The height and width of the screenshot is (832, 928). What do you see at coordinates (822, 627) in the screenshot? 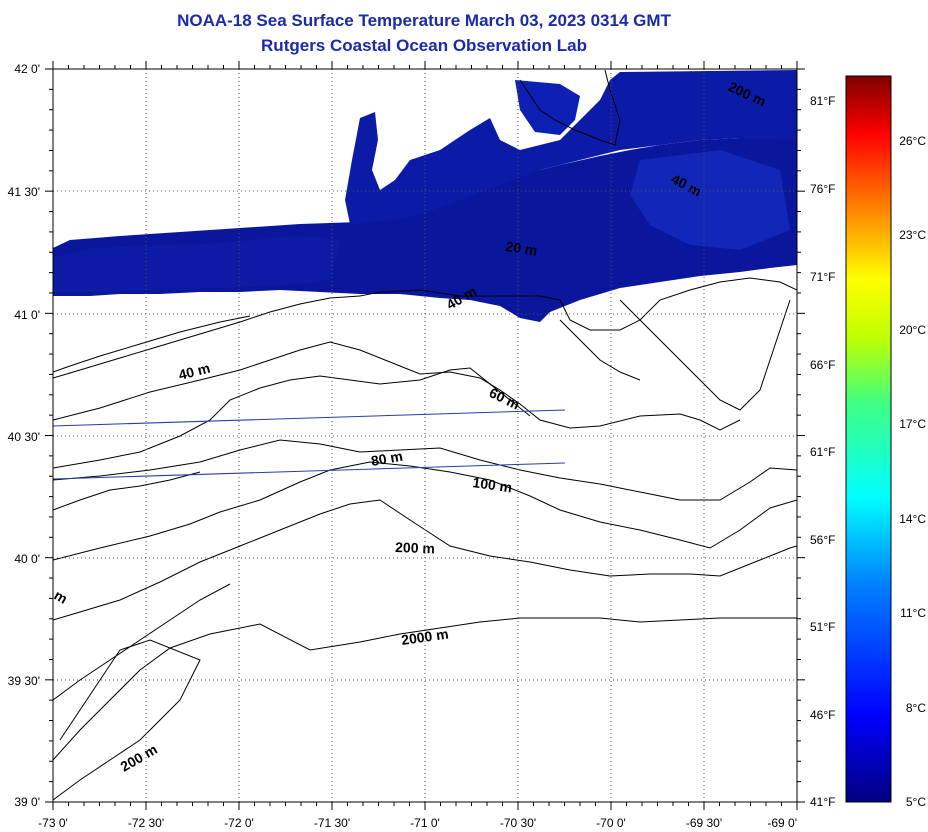
I see `fahrenheit-label: 51°F` at bounding box center [822, 627].